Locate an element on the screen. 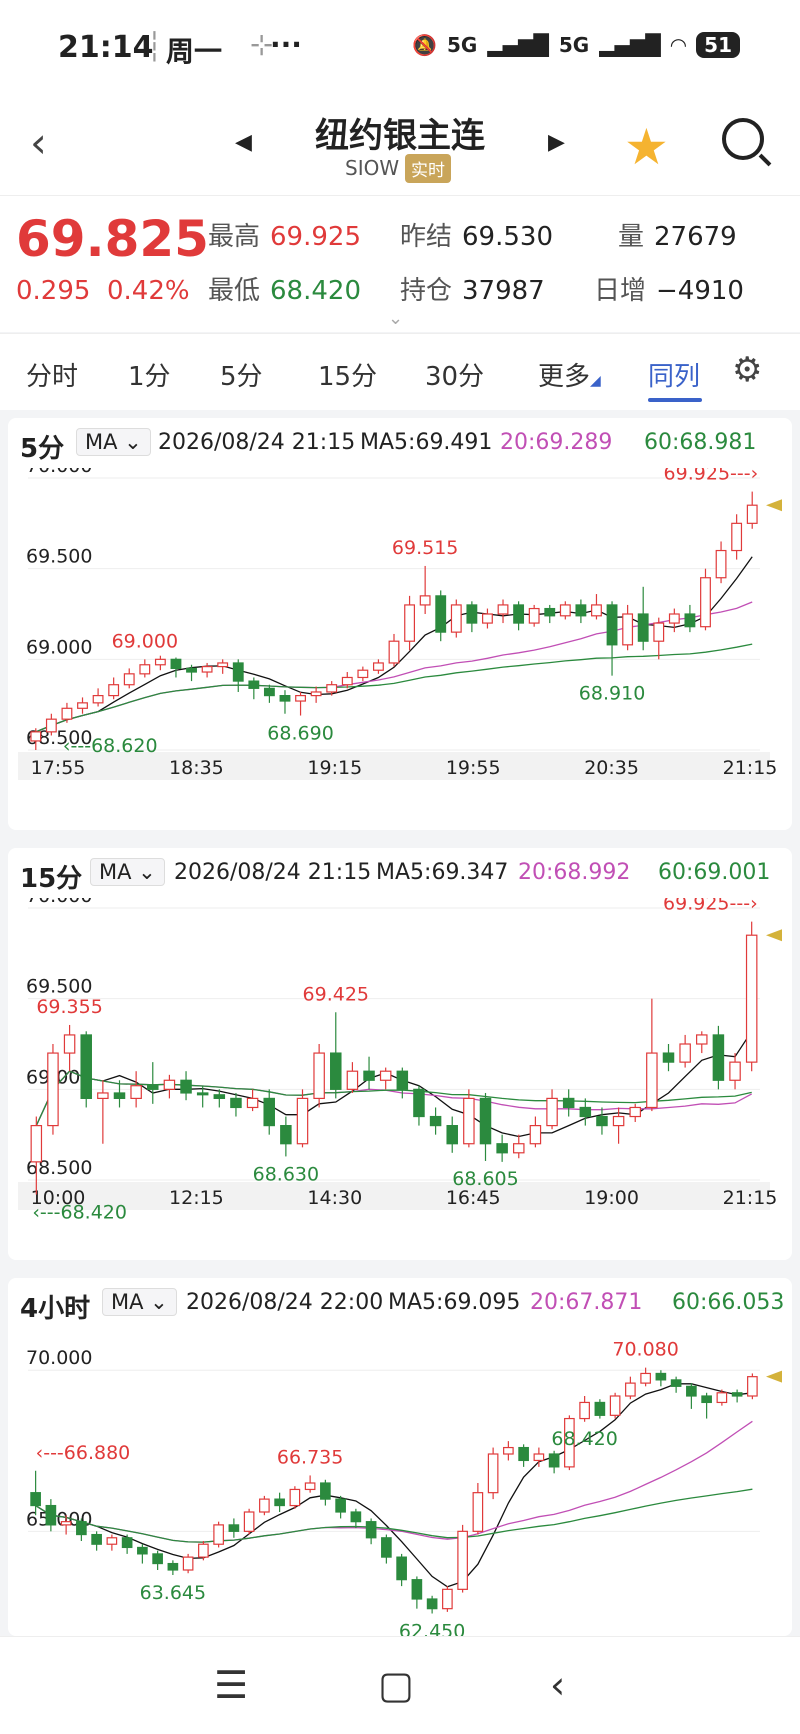  wifi-icon: ◠ is located at coordinates (678, 45).